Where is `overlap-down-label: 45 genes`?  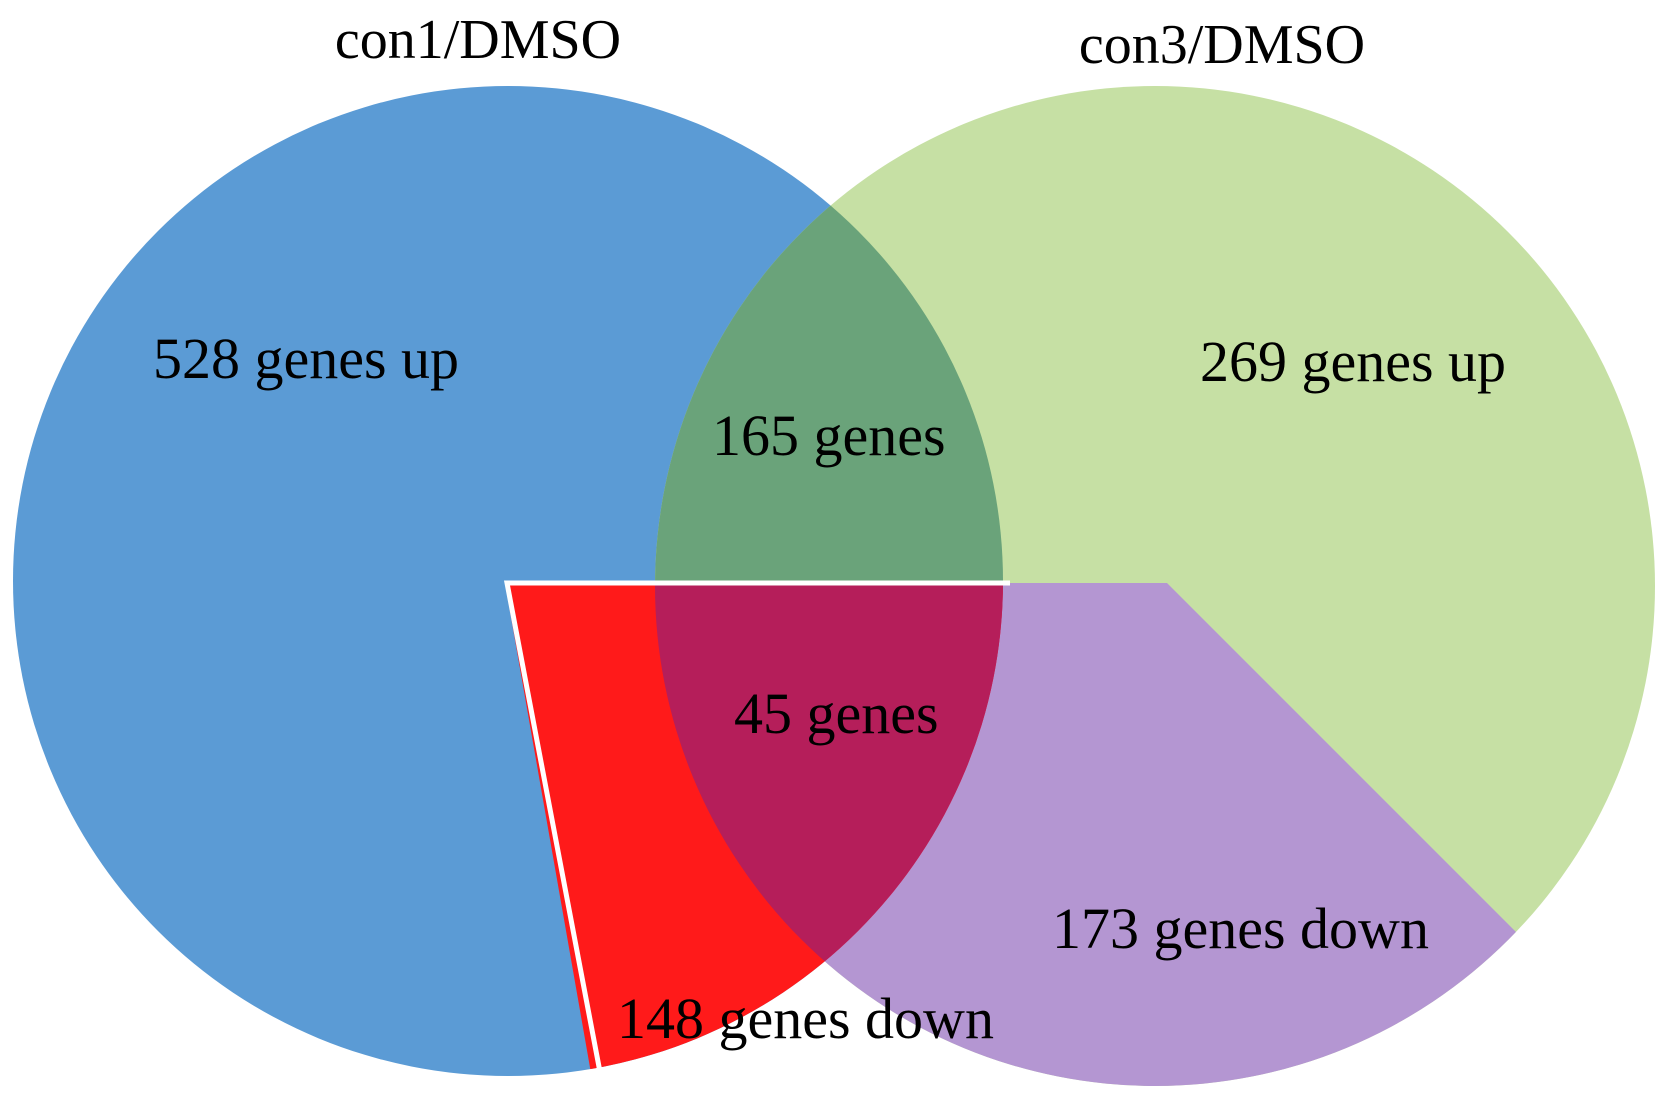
overlap-down-label: 45 genes is located at coordinates (836, 713).